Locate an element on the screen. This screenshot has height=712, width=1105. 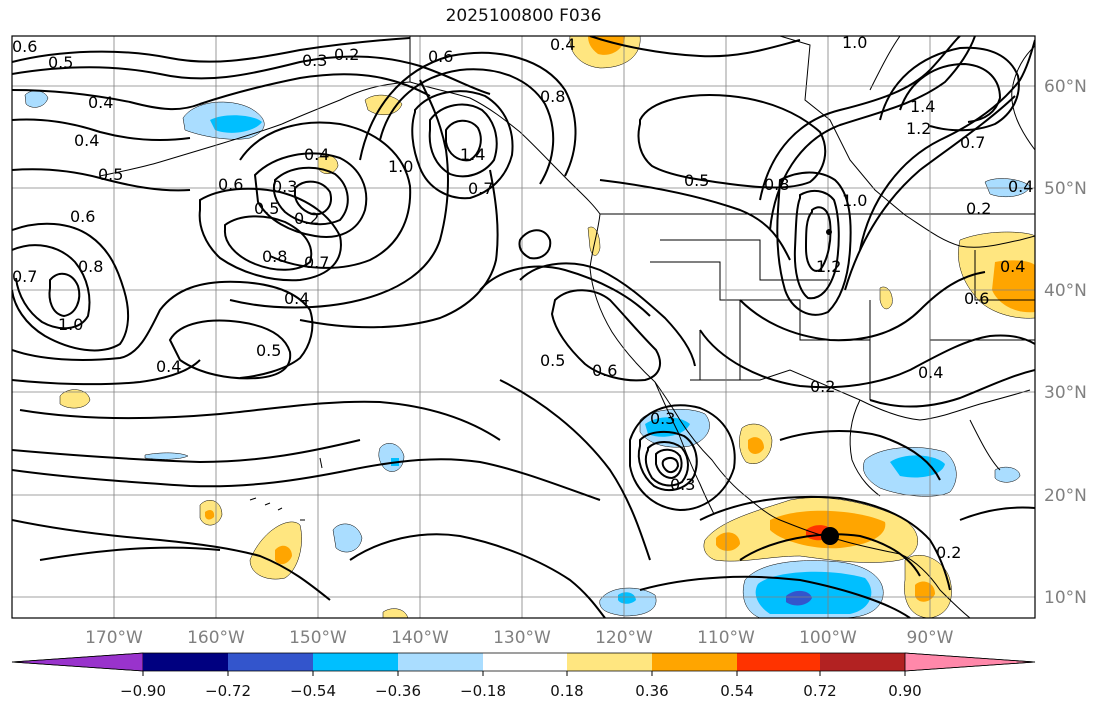
colorbar-tick-label: −0.18 is located at coordinates (483, 691).